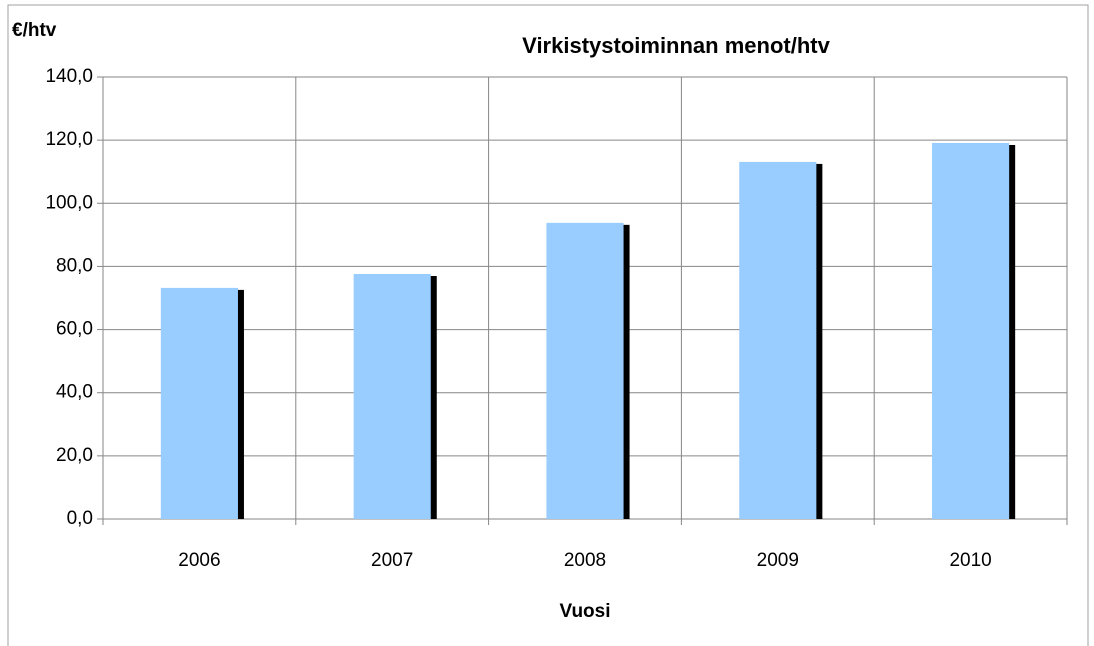 The image size is (1094, 646). Describe the element at coordinates (676, 45) in the screenshot. I see `chart-title: Virkistystoiminnan menot/htv` at that location.